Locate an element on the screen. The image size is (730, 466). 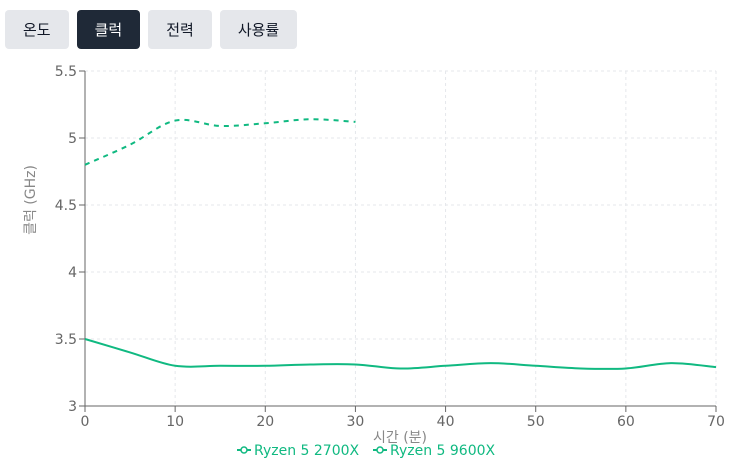
x-tick-label: 70 is located at coordinates (716, 422).